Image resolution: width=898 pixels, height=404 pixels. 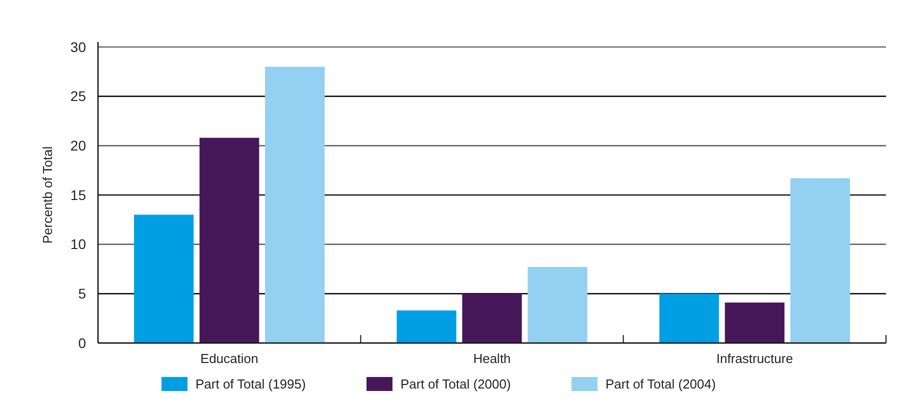 I want to click on y-tick-label: 30, so click(x=78, y=46).